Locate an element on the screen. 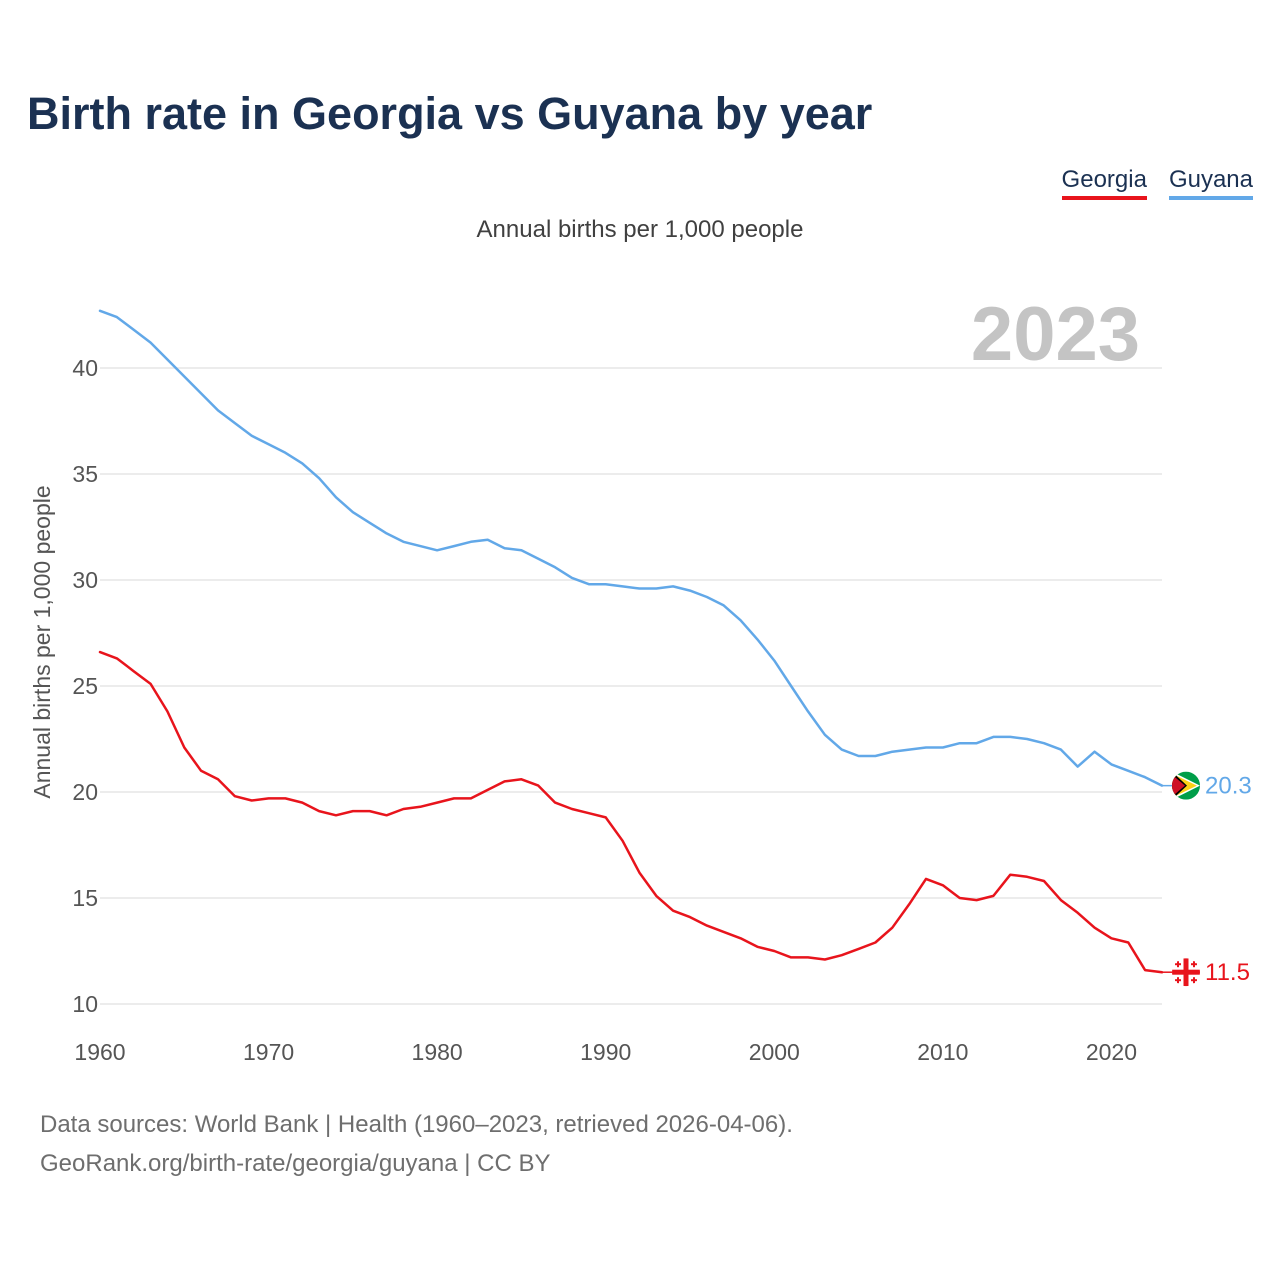 The height and width of the screenshot is (1280, 1280). x-tick-label: 2000 is located at coordinates (774, 1052).